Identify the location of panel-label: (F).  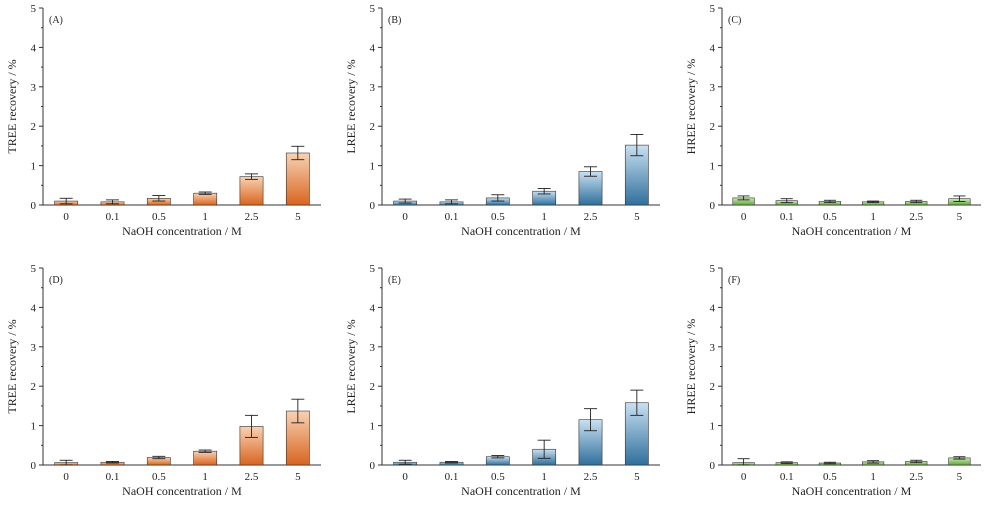
(734, 280).